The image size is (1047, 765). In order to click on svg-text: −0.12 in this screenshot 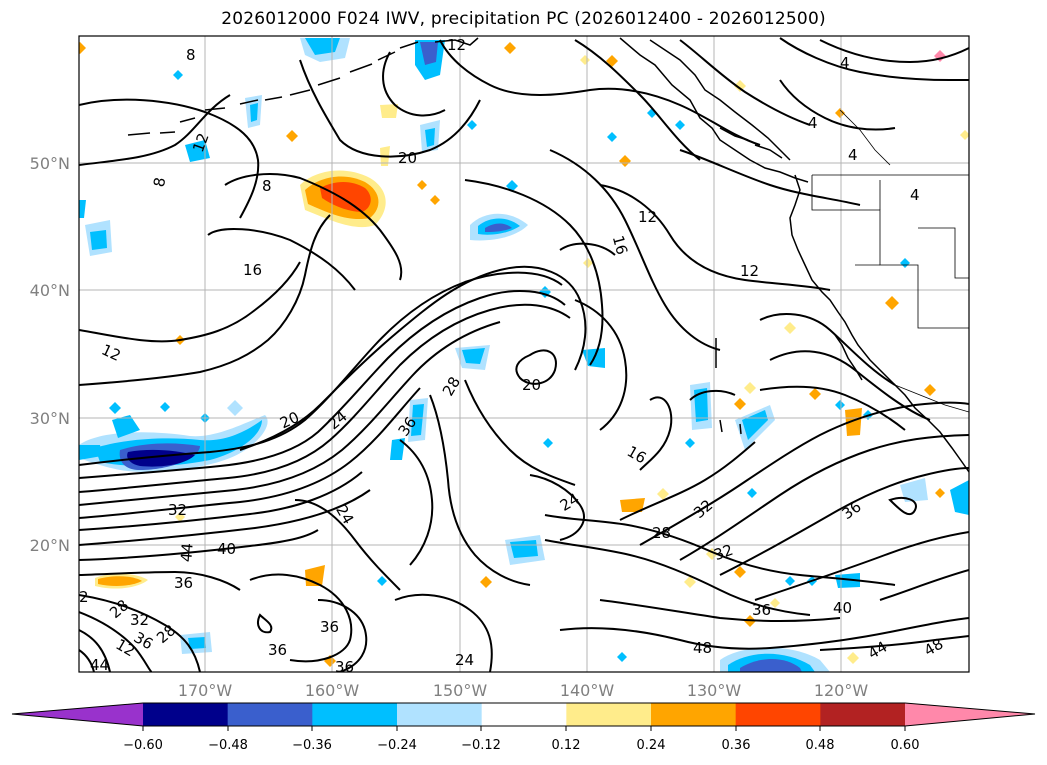, I will do `click(481, 745)`.